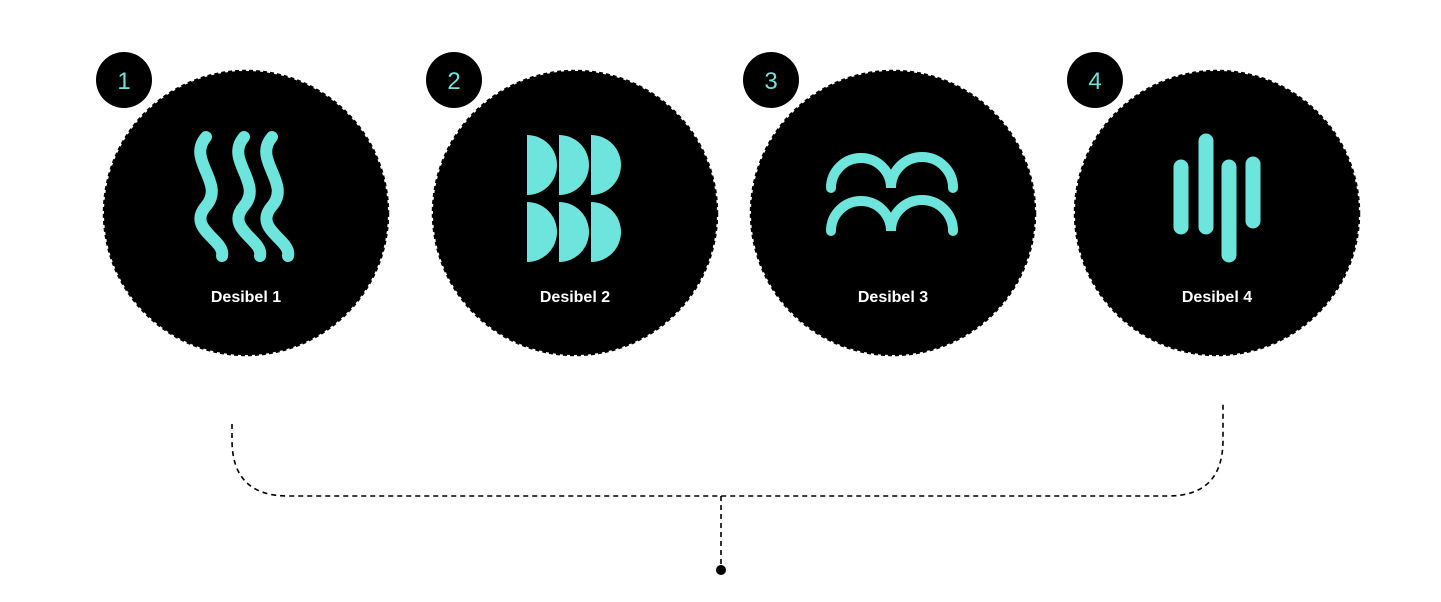  I want to click on option-1: 1 Desibel 1, so click(243, 204).